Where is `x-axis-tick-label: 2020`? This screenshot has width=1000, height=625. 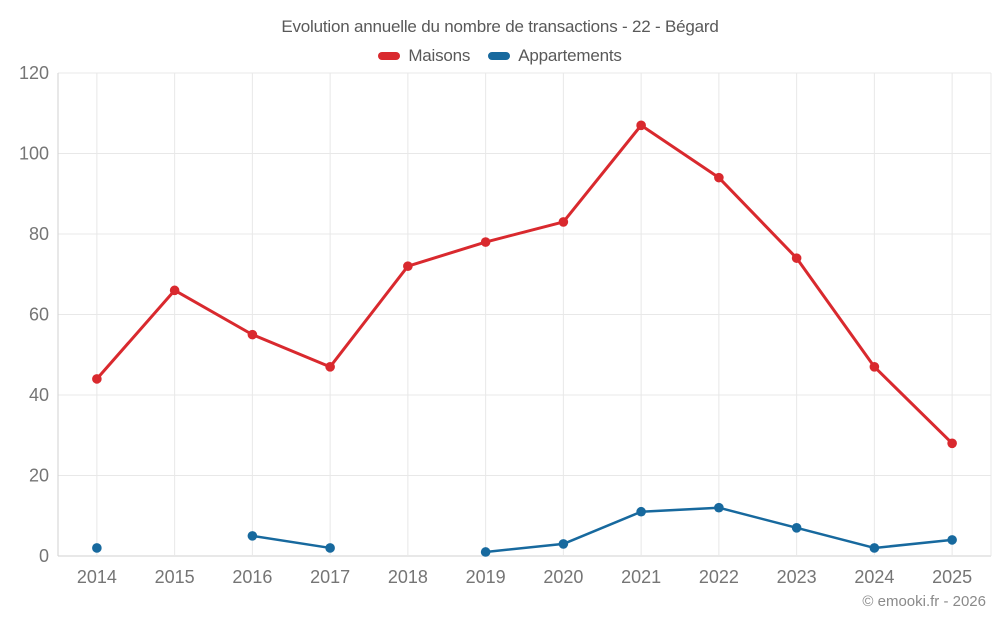
x-axis-tick-label: 2020 is located at coordinates (563, 577).